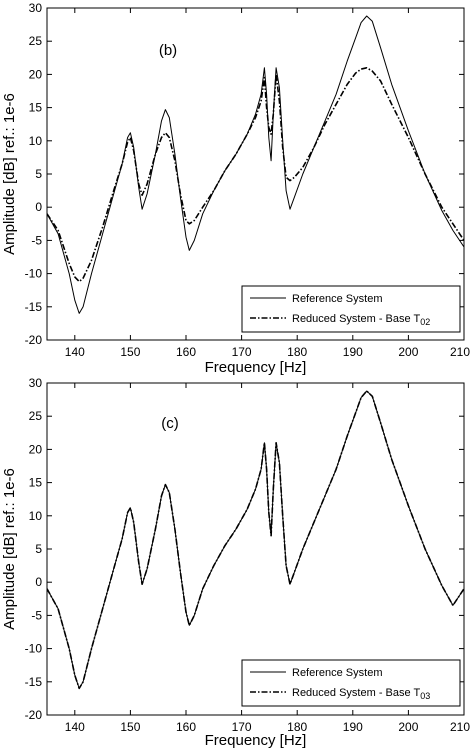 The width and height of the screenshot is (474, 750). What do you see at coordinates (361, 320) in the screenshot?
I see `legend-entry: Reduced System - Base T02` at bounding box center [361, 320].